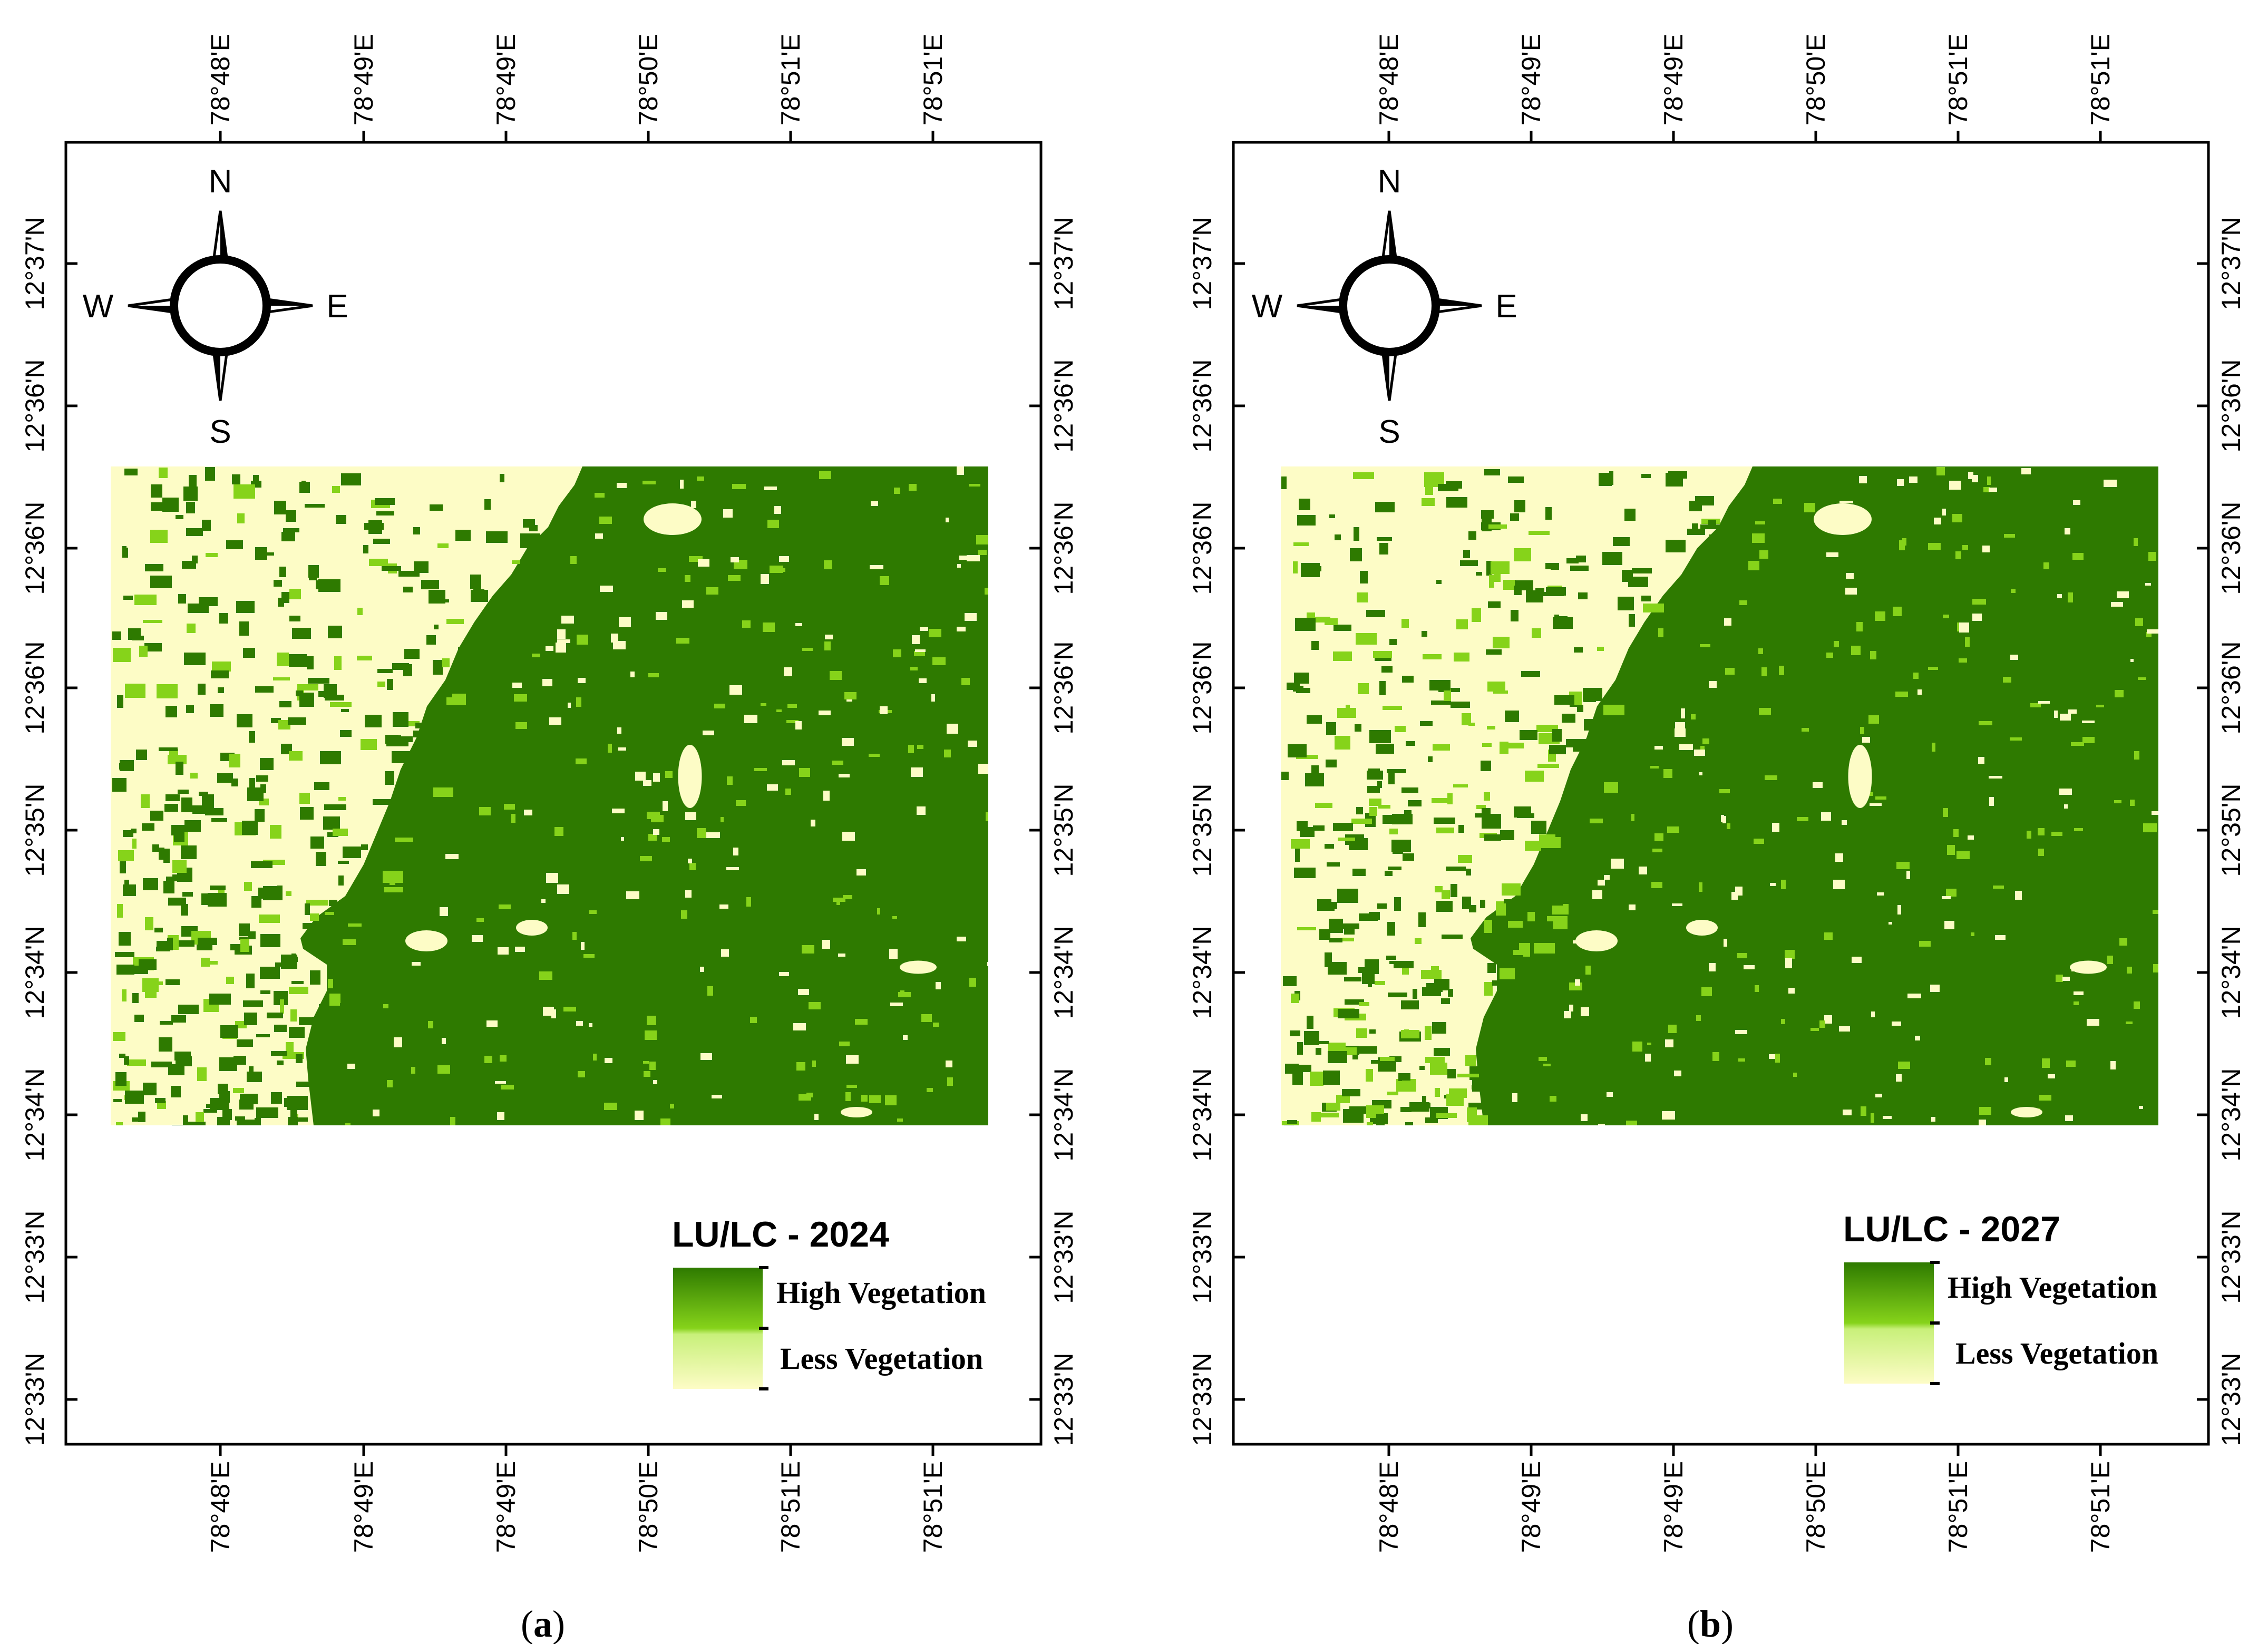 Image resolution: width=2268 pixels, height=1644 pixels. What do you see at coordinates (2100, 1507) in the screenshot?
I see `bottom-tick-label: 78°51'E` at bounding box center [2100, 1507].